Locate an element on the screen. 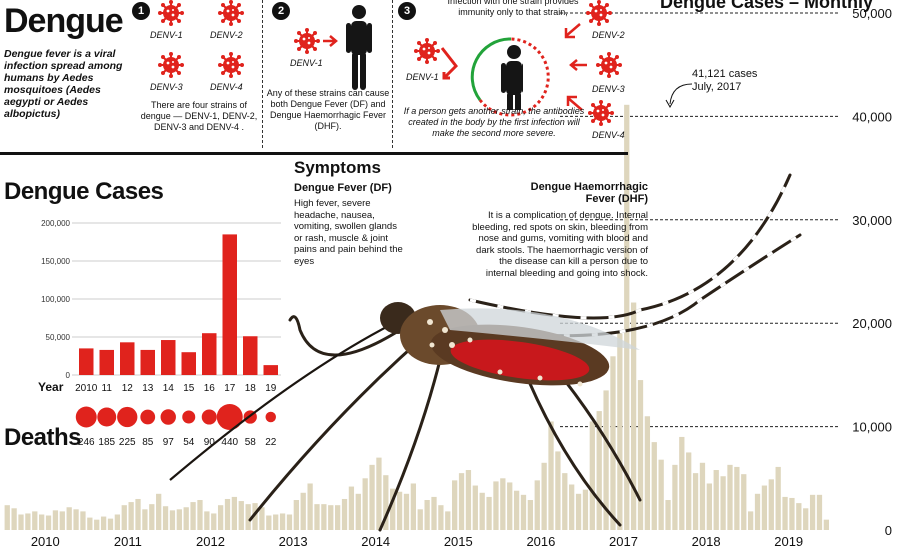 This screenshot has width=900, height=550. section-divider is located at coordinates (314, 153).